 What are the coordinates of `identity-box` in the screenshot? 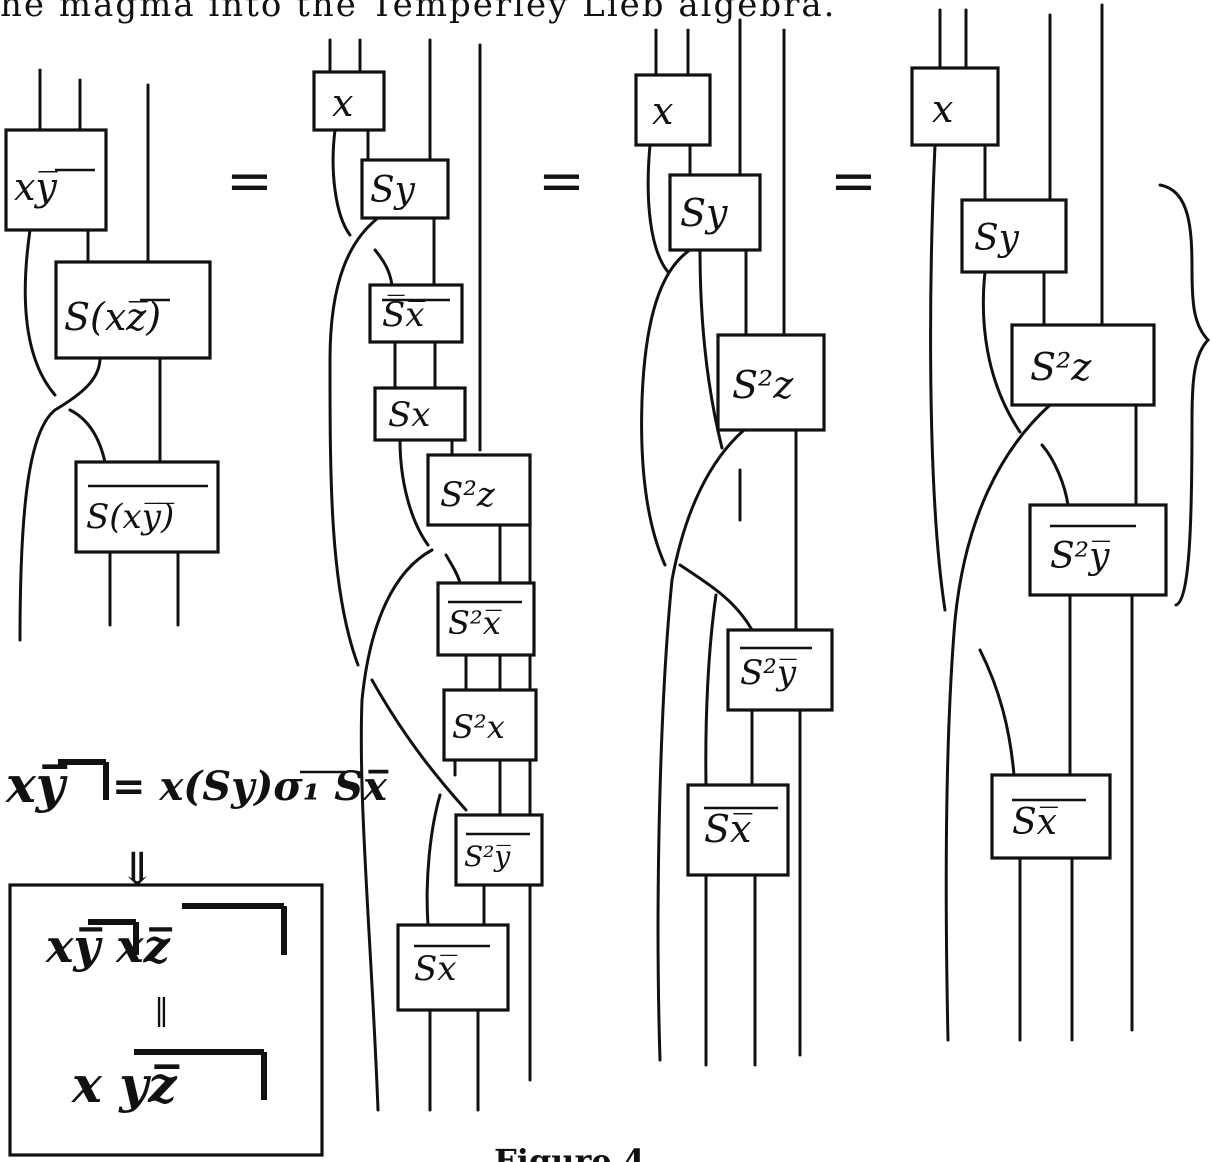 It's located at (166, 1020).